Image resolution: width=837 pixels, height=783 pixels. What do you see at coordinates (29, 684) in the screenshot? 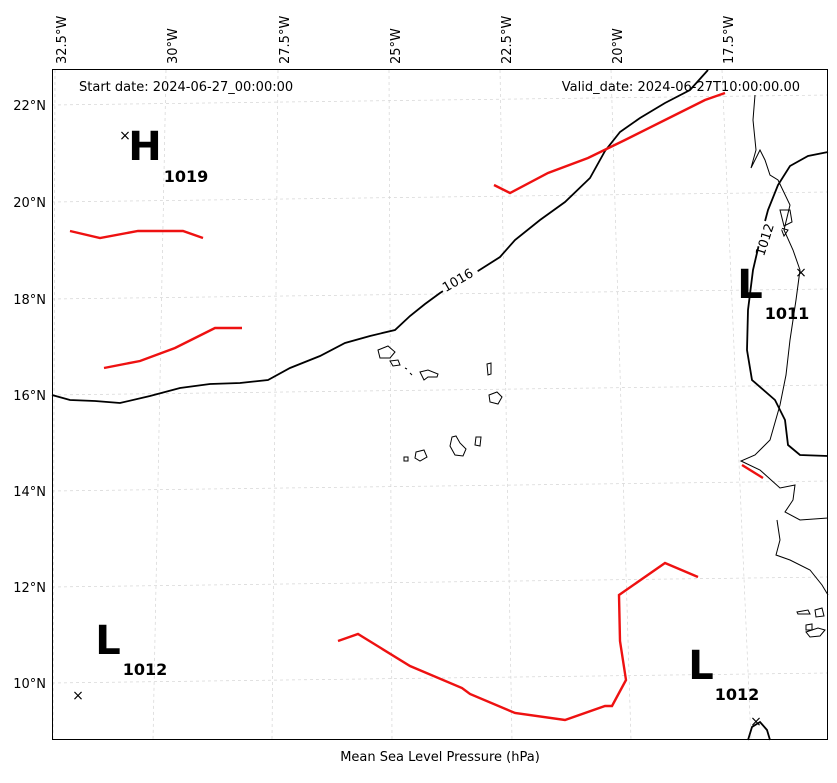
I see `lat-label: 10°N` at bounding box center [29, 684].